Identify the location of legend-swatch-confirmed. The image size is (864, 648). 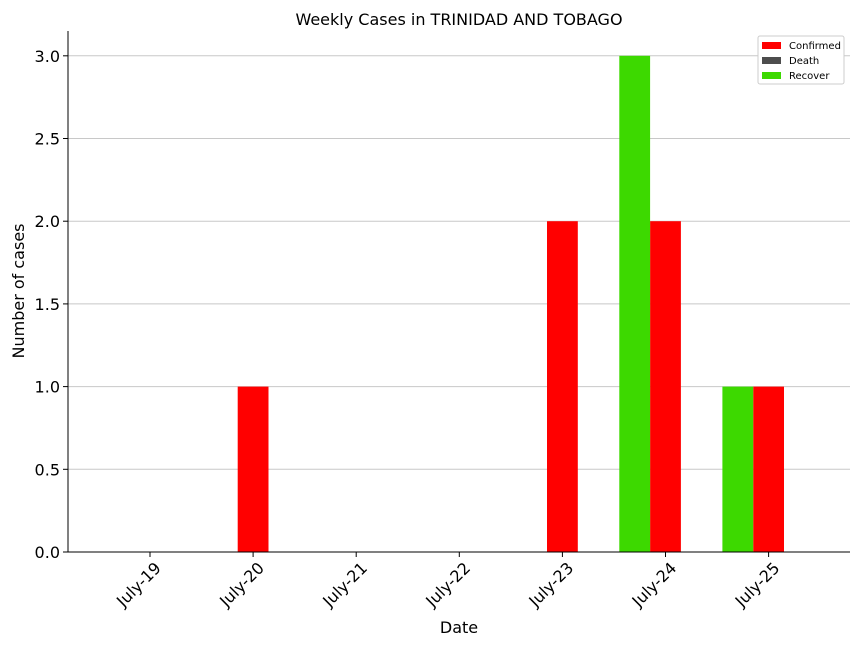
(771, 45).